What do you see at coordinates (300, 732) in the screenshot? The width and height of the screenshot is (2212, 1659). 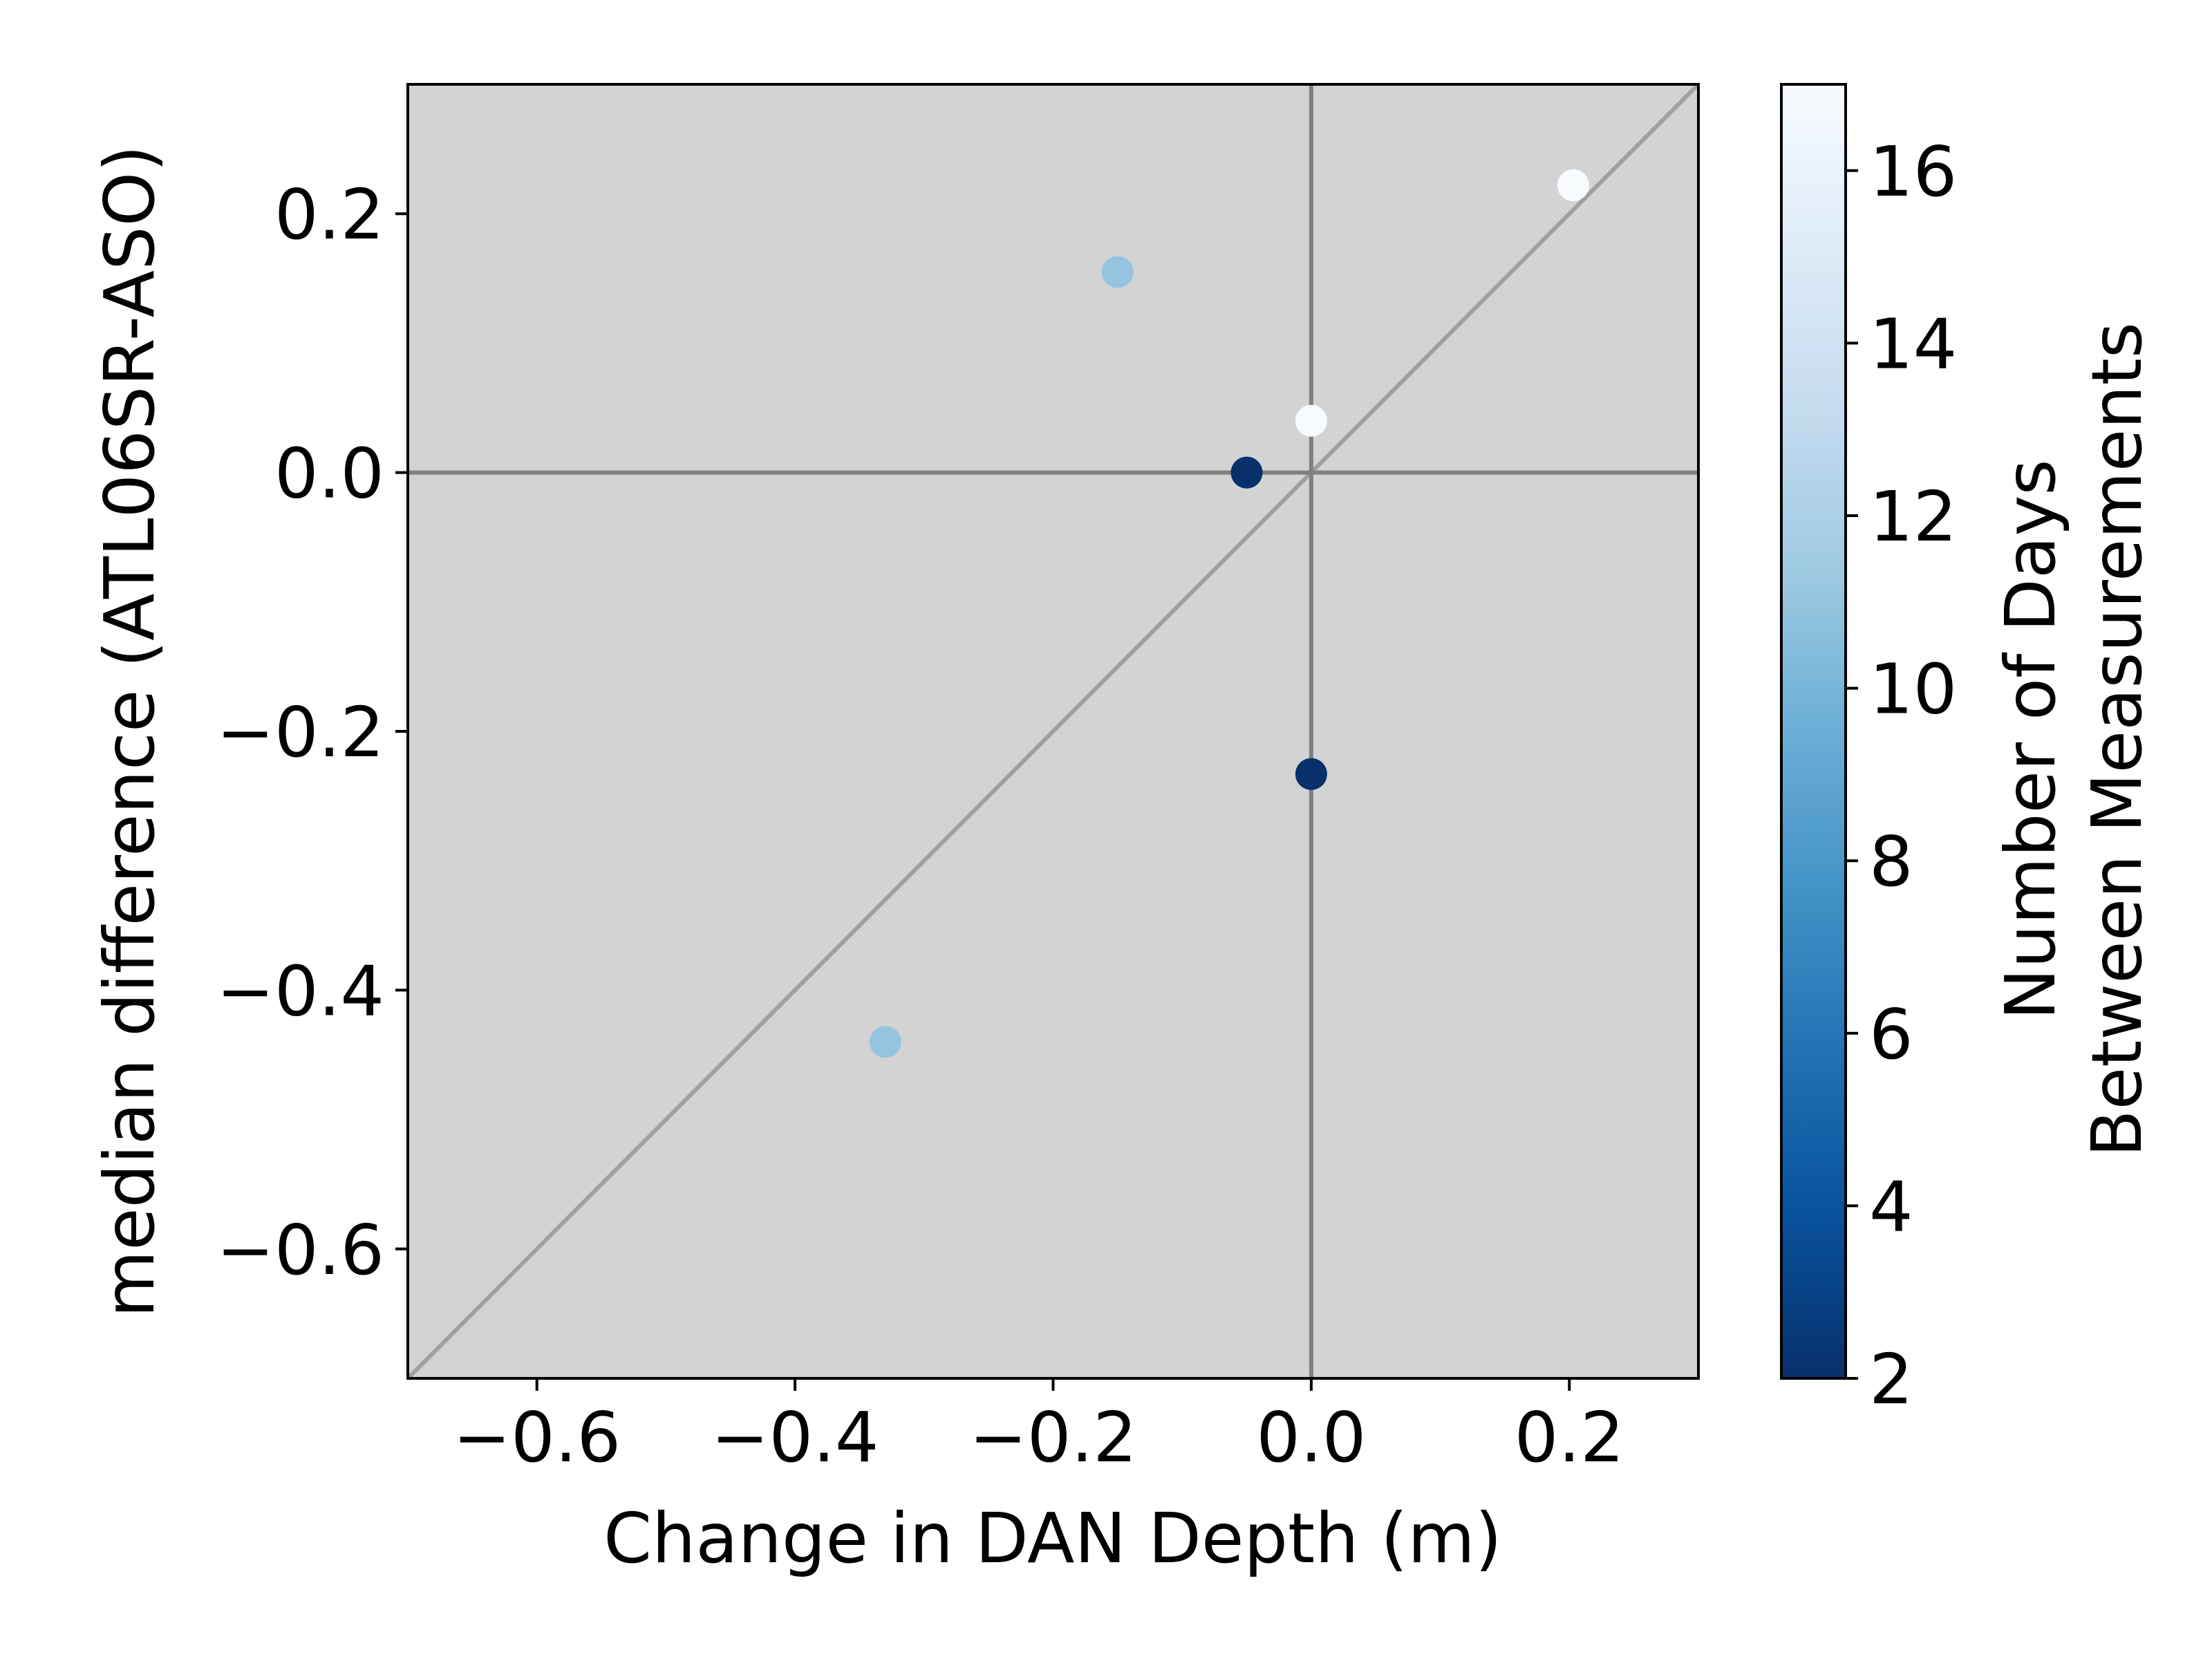 I see `y-tick-label: −0.2` at bounding box center [300, 732].